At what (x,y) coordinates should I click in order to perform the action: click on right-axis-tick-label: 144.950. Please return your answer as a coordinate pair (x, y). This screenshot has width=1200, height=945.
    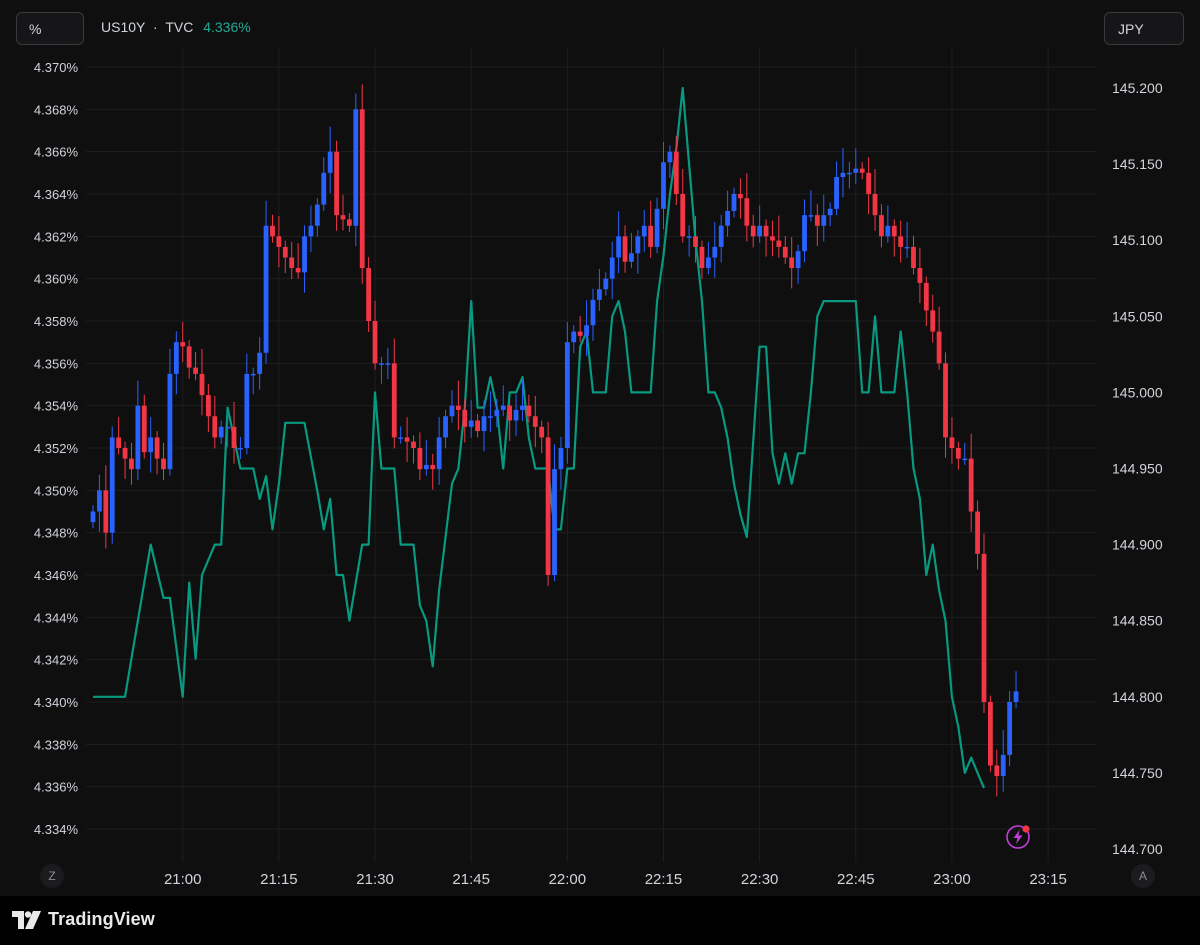
    Looking at the image, I should click on (1137, 469).